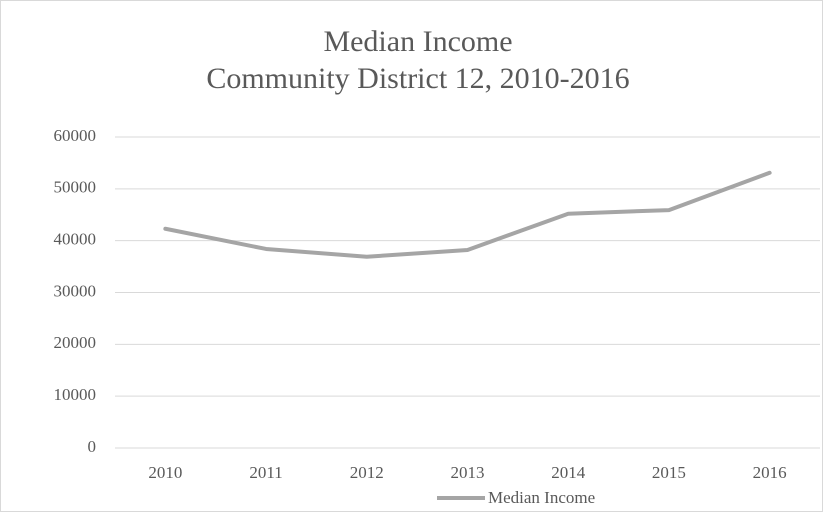 This screenshot has width=823, height=512. Describe the element at coordinates (468, 472) in the screenshot. I see `x-tick-label: 2013` at that location.